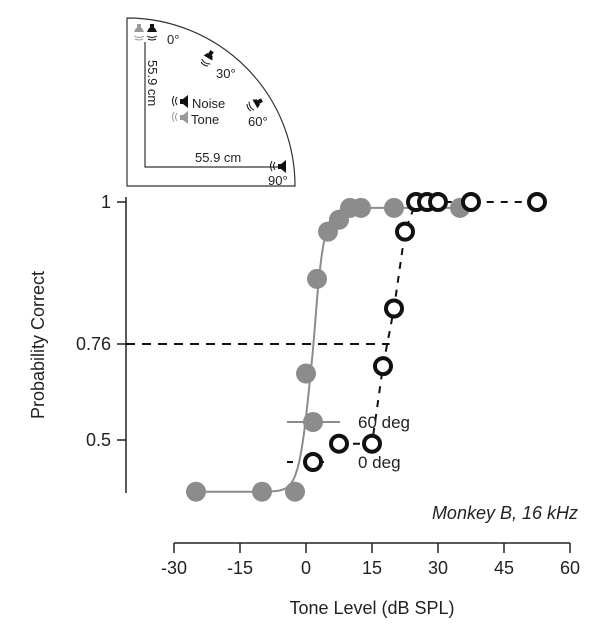 Image resolution: width=602 pixels, height=632 pixels. What do you see at coordinates (152, 32) in the screenshot?
I see `speaker-icon-0deg-noise` at bounding box center [152, 32].